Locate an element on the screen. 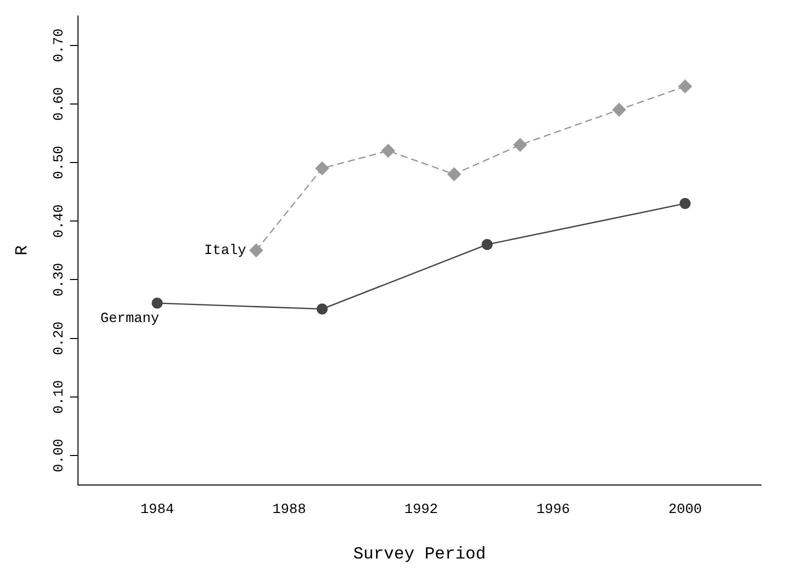  y-axis-title: R is located at coordinates (23, 250).